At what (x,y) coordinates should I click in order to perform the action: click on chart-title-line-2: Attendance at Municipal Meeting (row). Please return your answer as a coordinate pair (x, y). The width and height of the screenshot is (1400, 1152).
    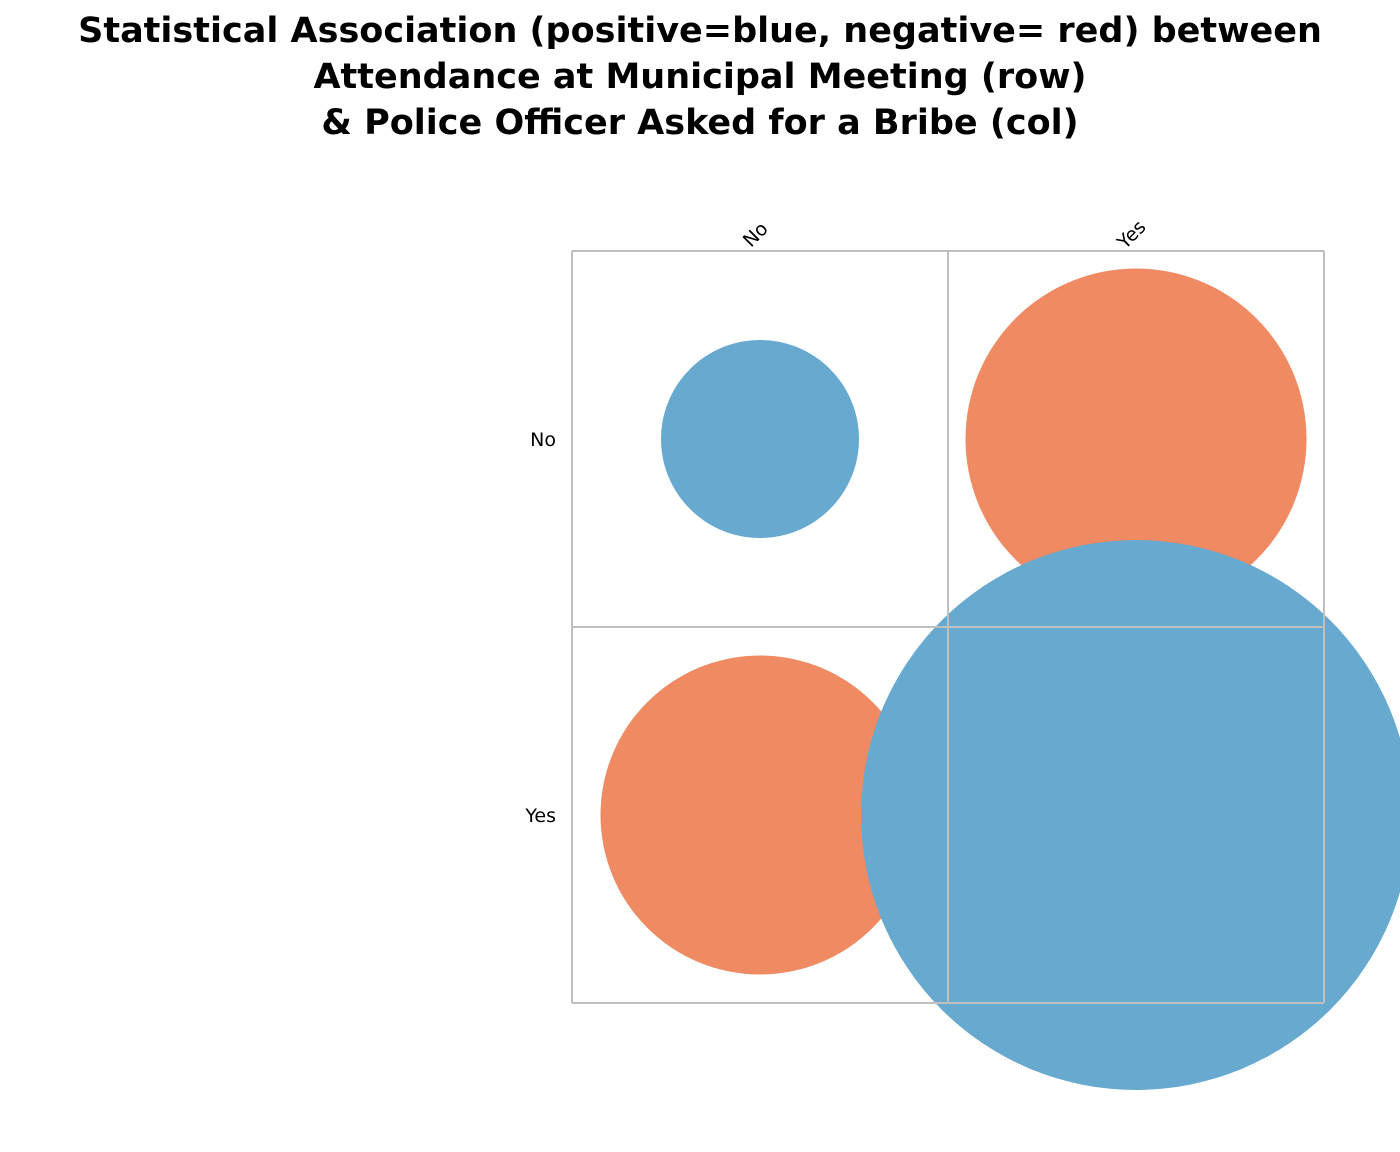
    Looking at the image, I should click on (700, 77).